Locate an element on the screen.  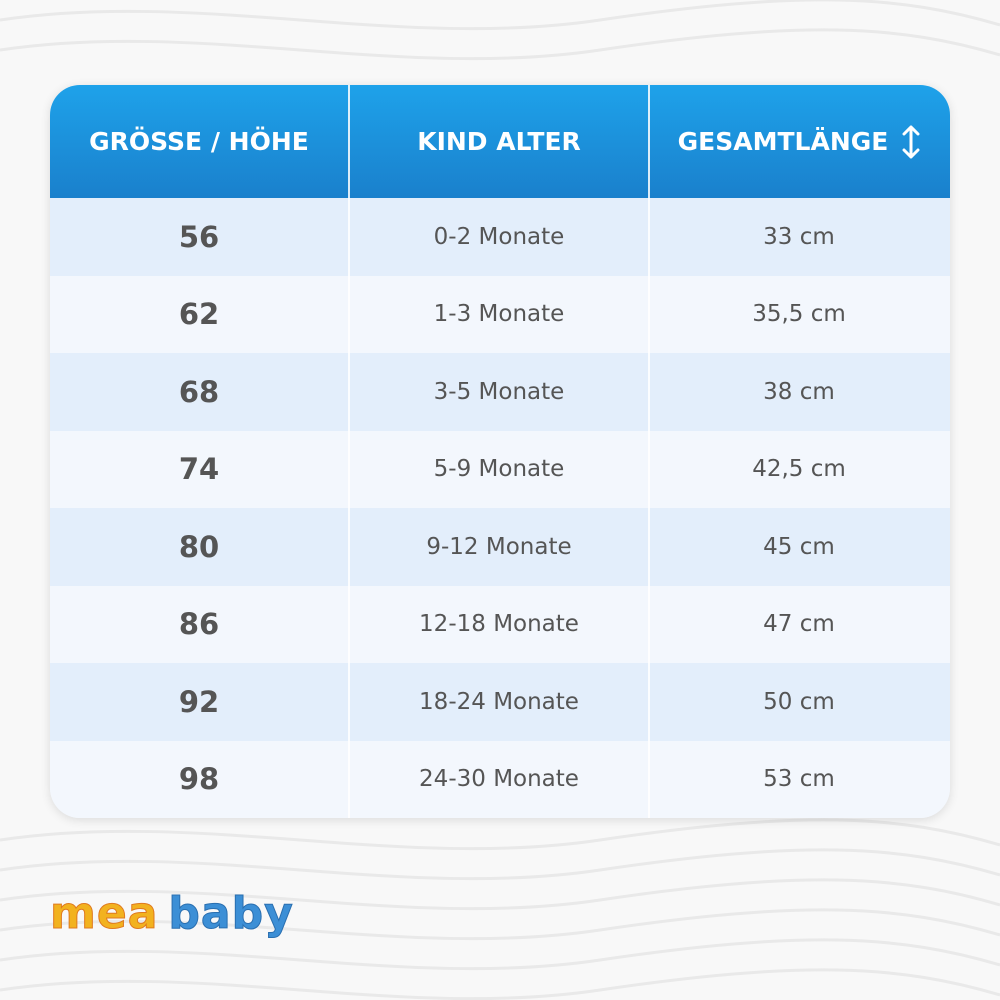
header-text: KIND ALTER is located at coordinates (499, 141).